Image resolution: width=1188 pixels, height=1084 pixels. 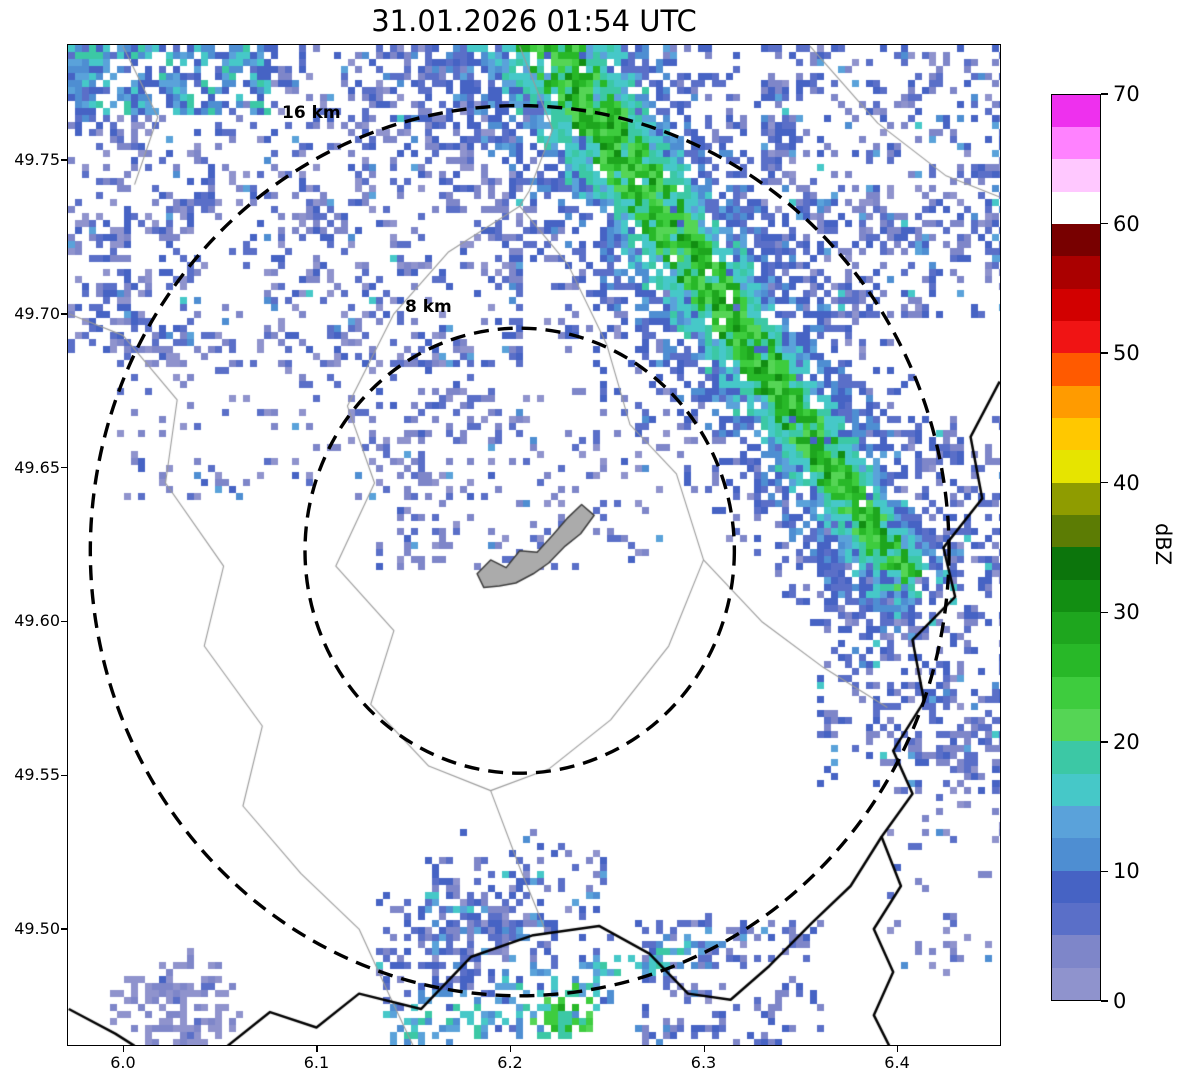 What do you see at coordinates (37, 467) in the screenshot?
I see `y-tick-label: 49.65` at bounding box center [37, 467].